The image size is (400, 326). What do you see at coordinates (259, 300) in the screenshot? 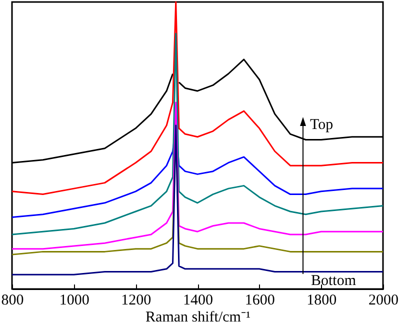
I see `x-tick-label: 1600` at bounding box center [259, 300].